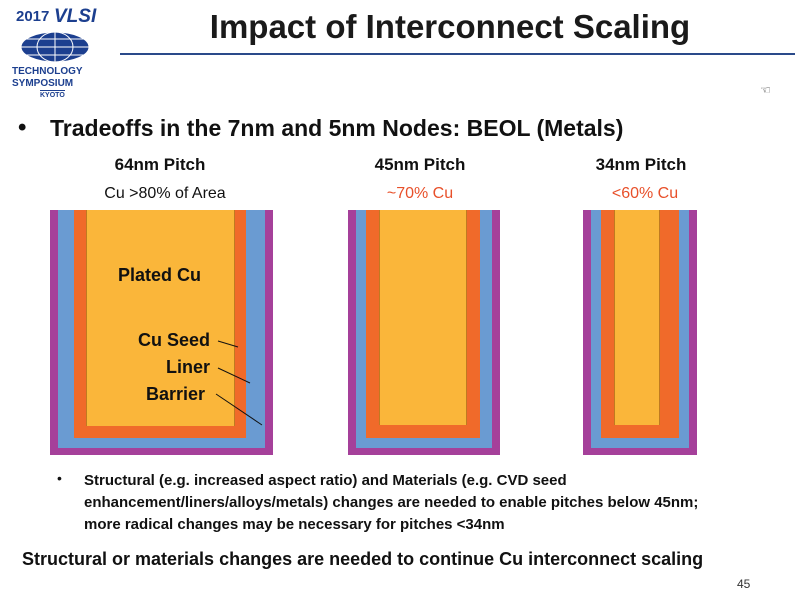  I want to click on pitch-label-45nm: 45nm Pitch, so click(420, 164).